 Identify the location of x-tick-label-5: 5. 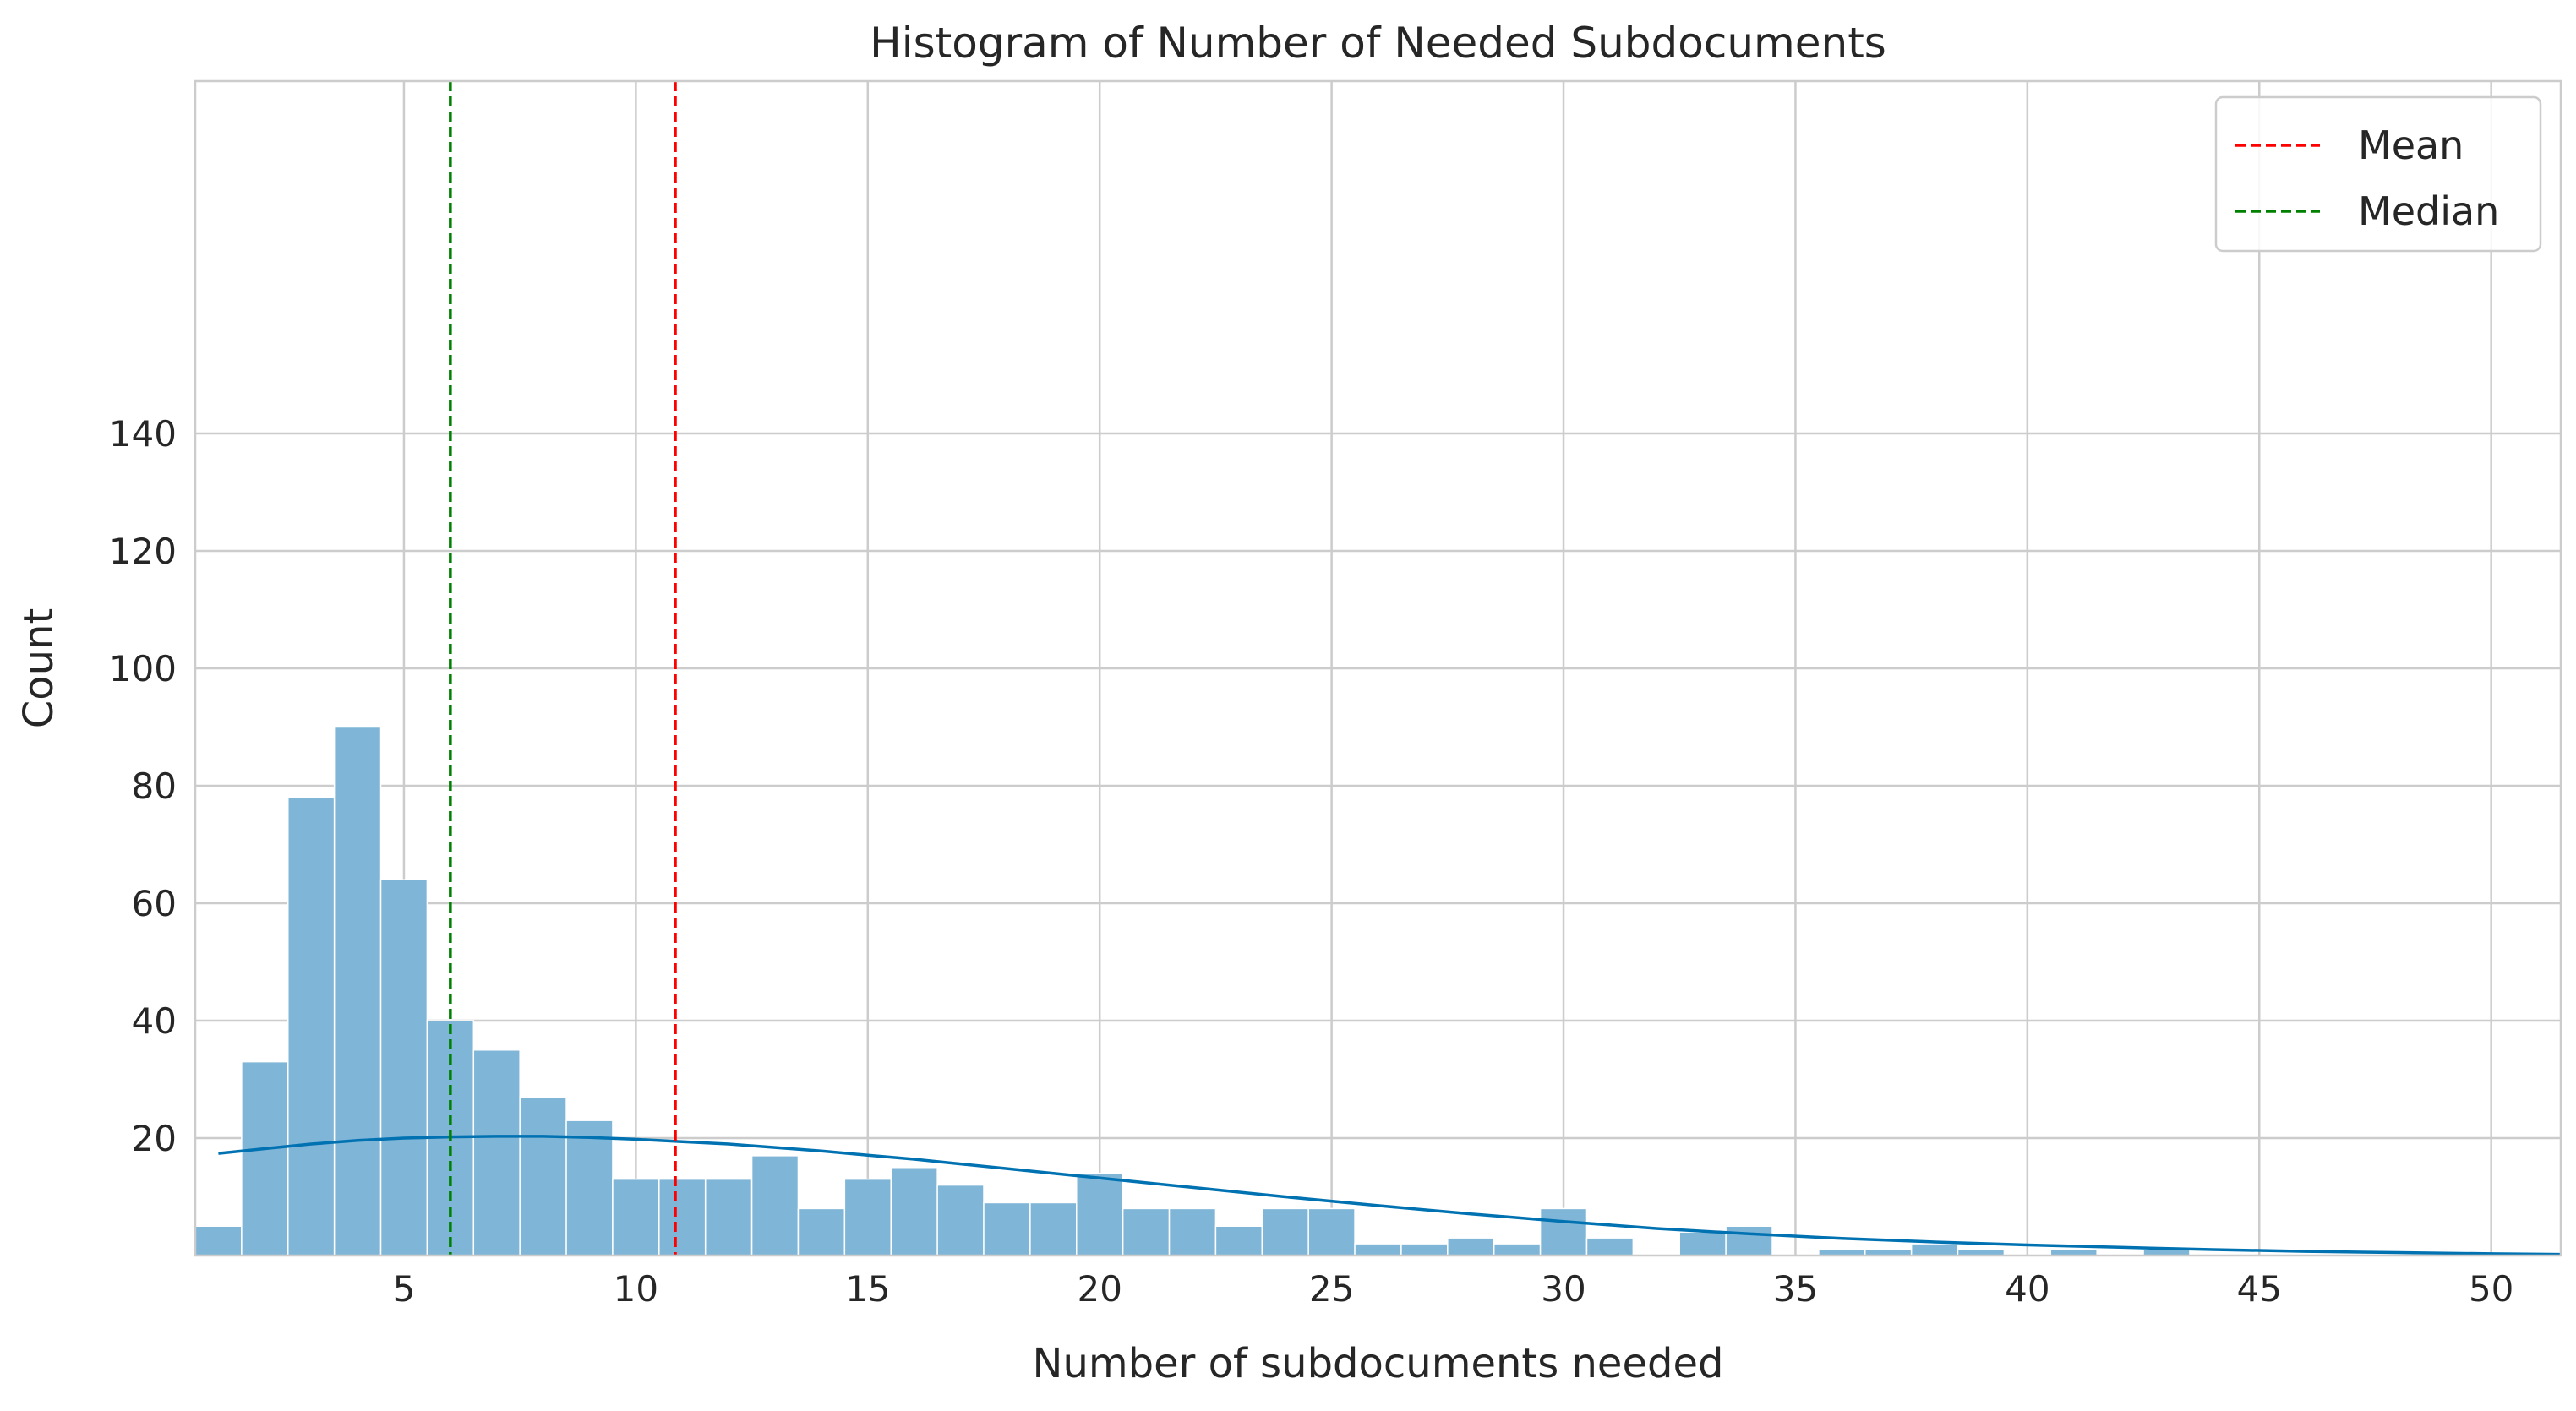
(404, 1289).